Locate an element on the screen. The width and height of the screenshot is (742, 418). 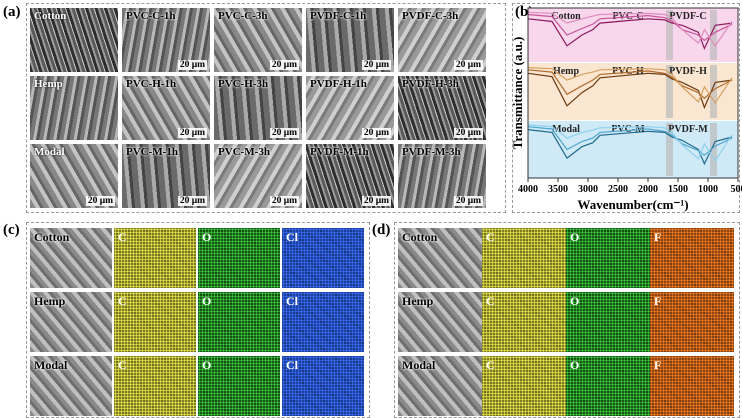
sem-image: PVDF-M-3h 20 μm is located at coordinates (442, 176).